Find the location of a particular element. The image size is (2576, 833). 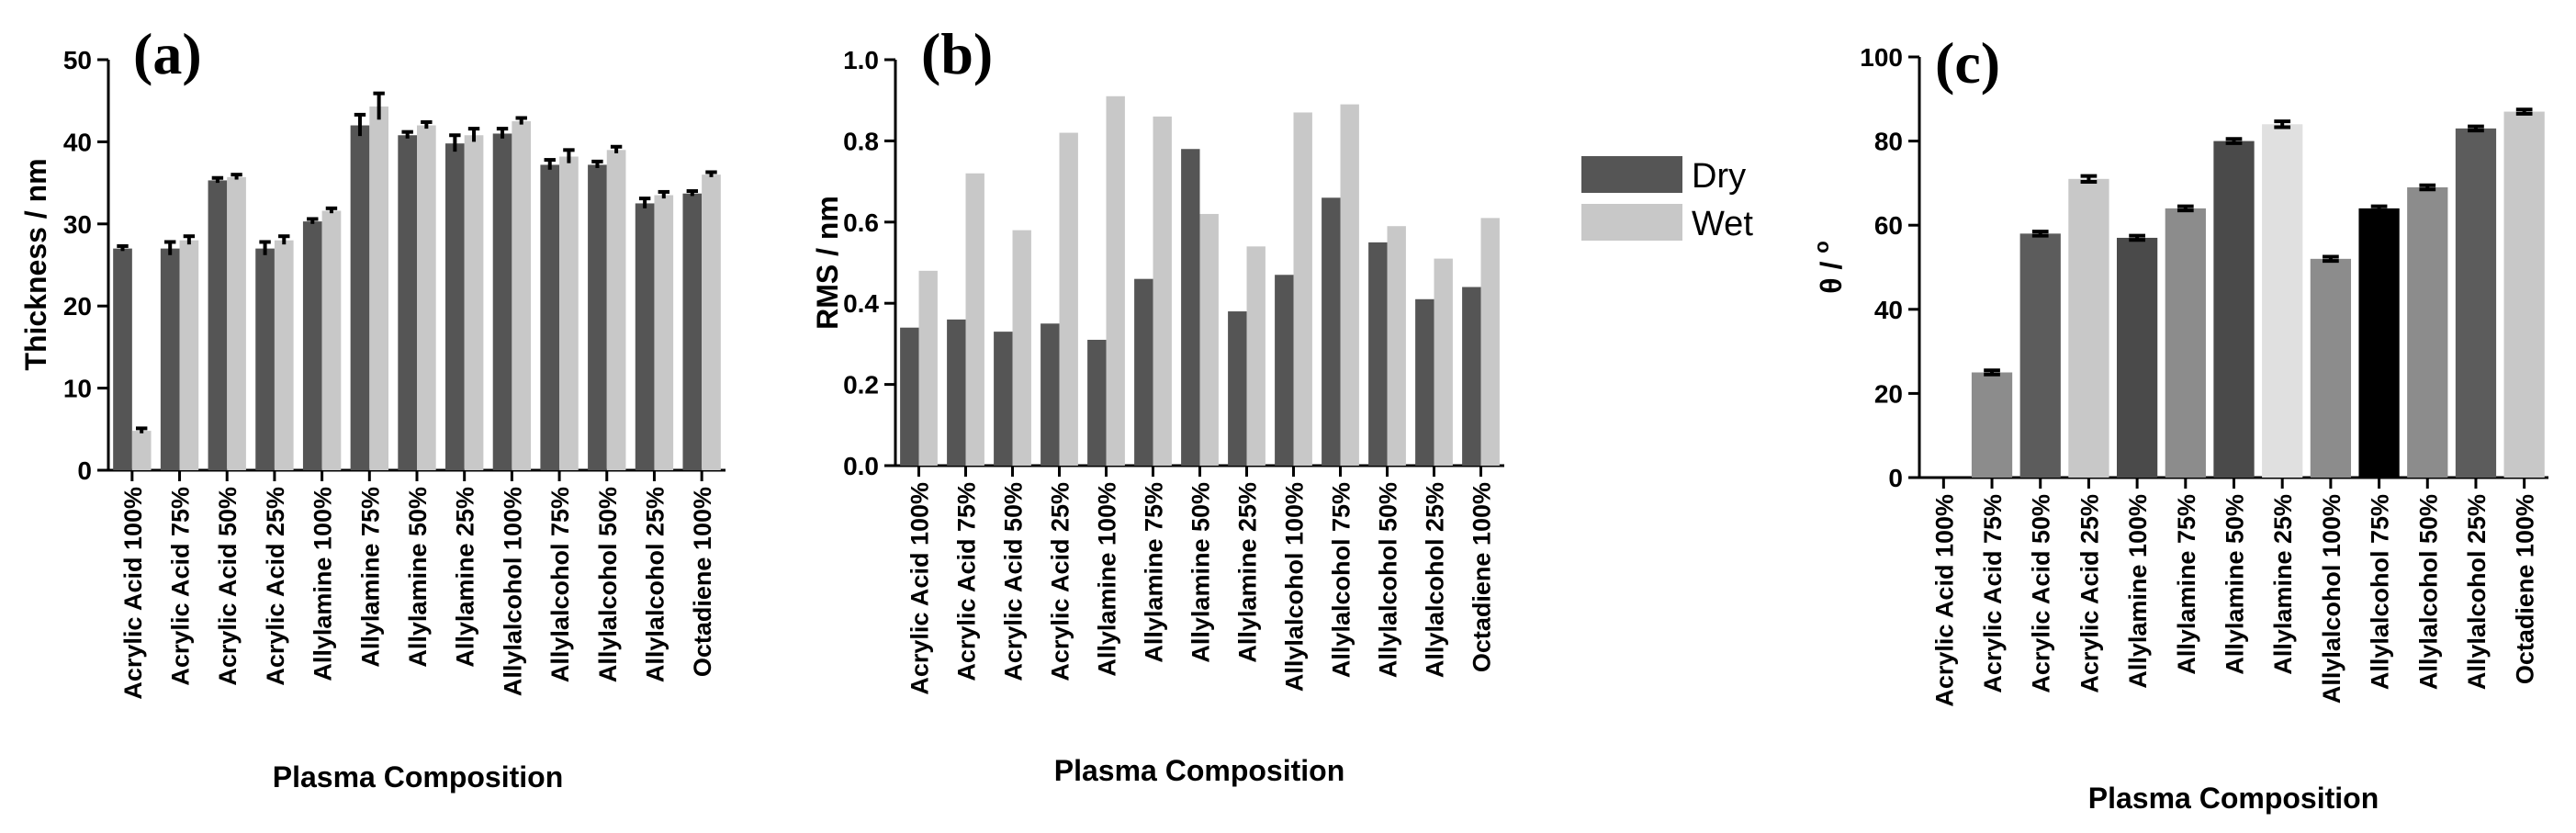

y-axis-title: θ / o is located at coordinates (1829, 267).